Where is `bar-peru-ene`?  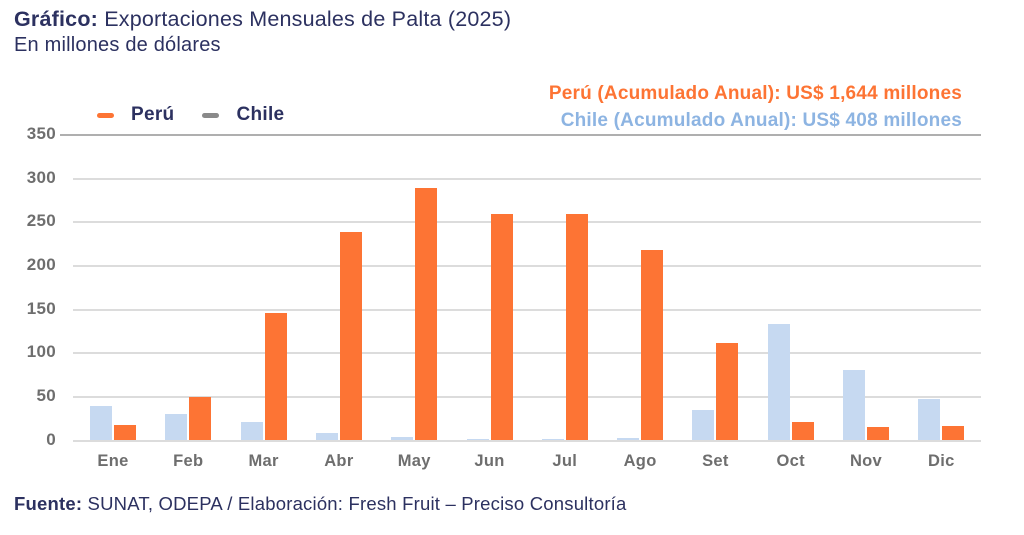
bar-peru-ene is located at coordinates (125, 432).